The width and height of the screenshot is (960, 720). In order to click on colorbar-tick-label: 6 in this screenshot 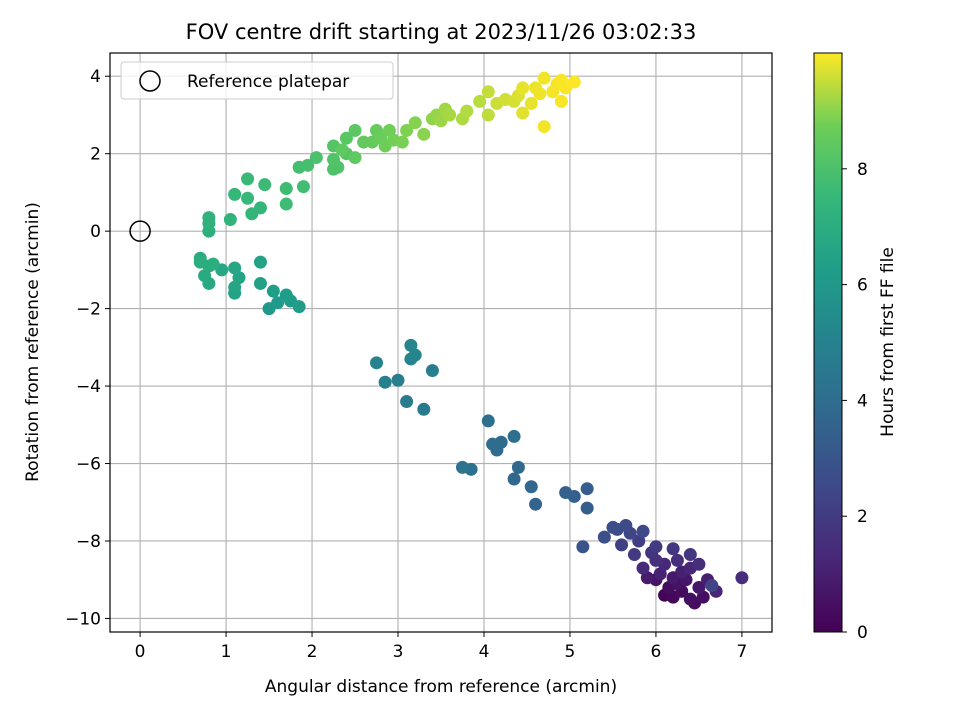, I will do `click(862, 286)`.